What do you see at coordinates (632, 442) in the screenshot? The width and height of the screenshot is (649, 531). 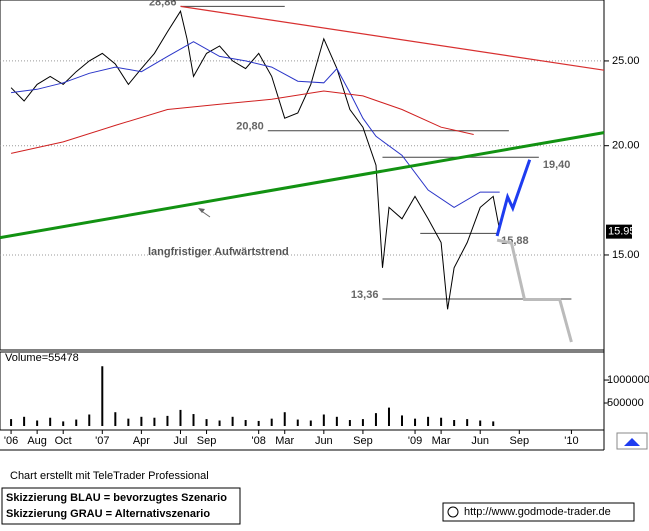 I see `tool-icon-glyph` at bounding box center [632, 442].